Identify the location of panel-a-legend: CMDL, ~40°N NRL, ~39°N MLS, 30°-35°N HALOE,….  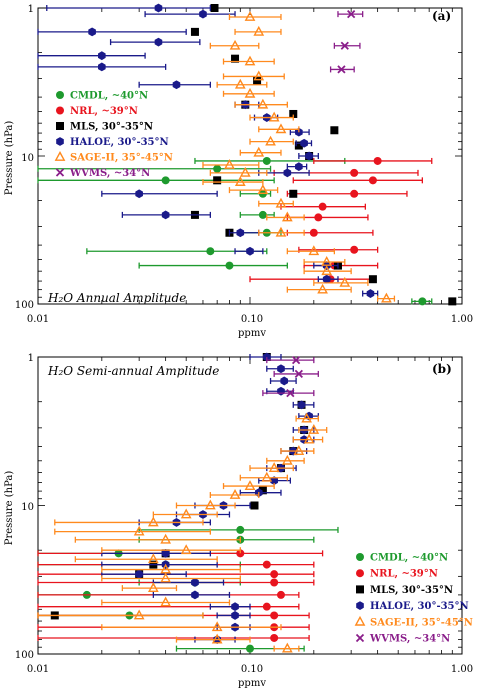
(113, 135).